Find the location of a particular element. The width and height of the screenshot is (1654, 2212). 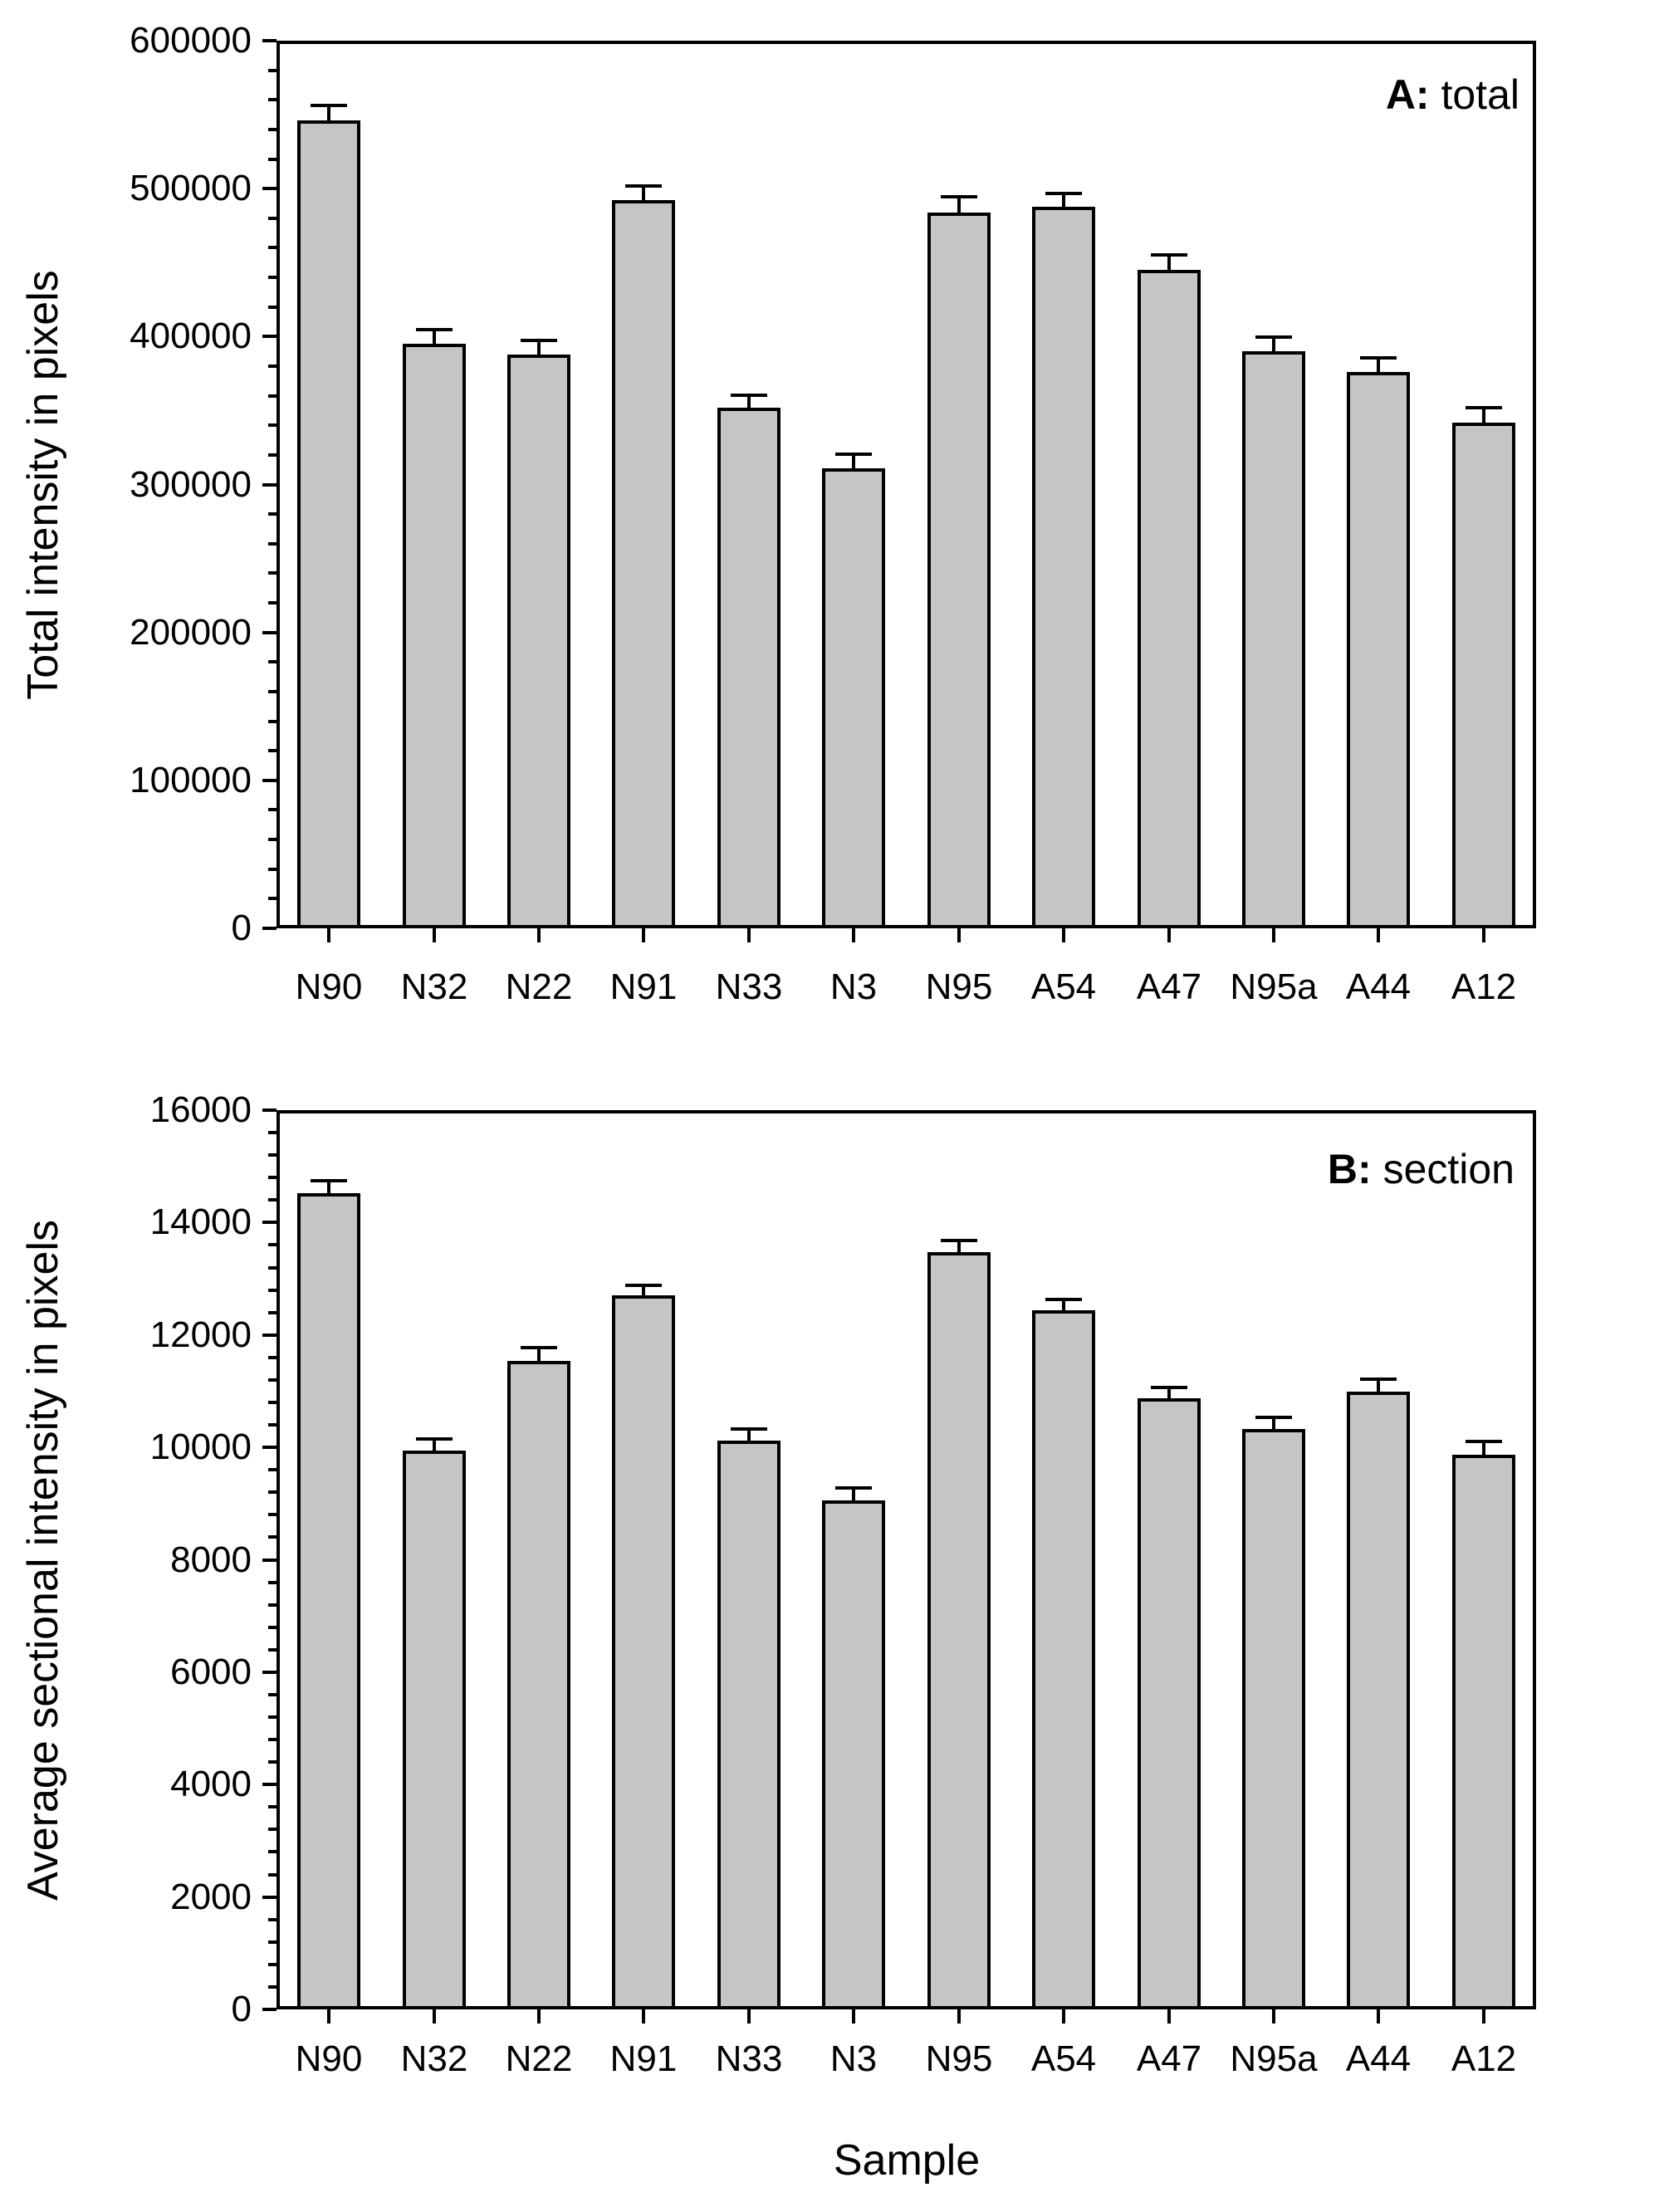

x-tick-label: N32 is located at coordinates (434, 987).